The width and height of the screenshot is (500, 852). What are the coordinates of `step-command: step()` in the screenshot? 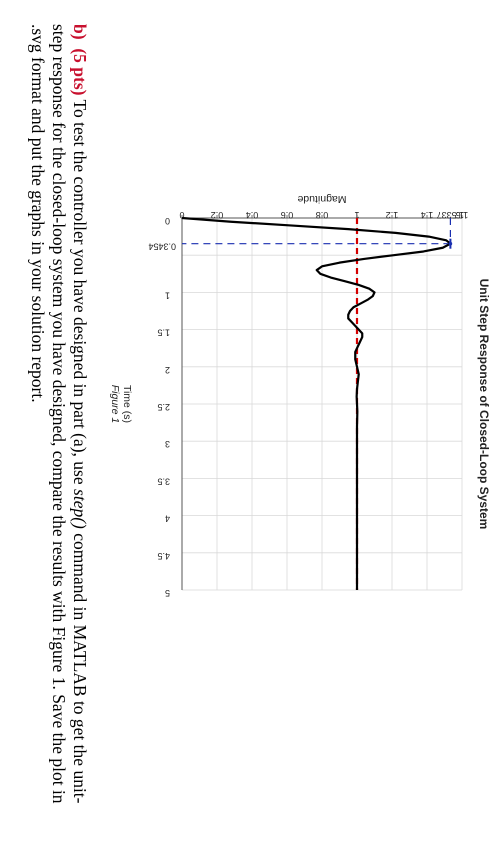 It's located at (80, 509).